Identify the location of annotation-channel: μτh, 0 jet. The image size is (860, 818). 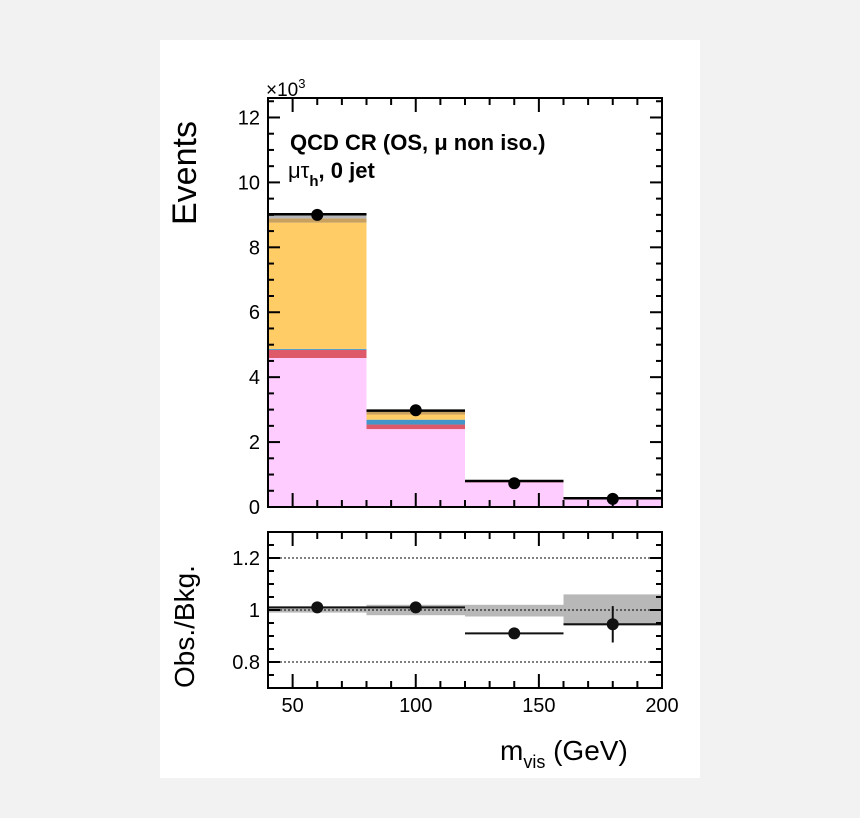
(331, 174).